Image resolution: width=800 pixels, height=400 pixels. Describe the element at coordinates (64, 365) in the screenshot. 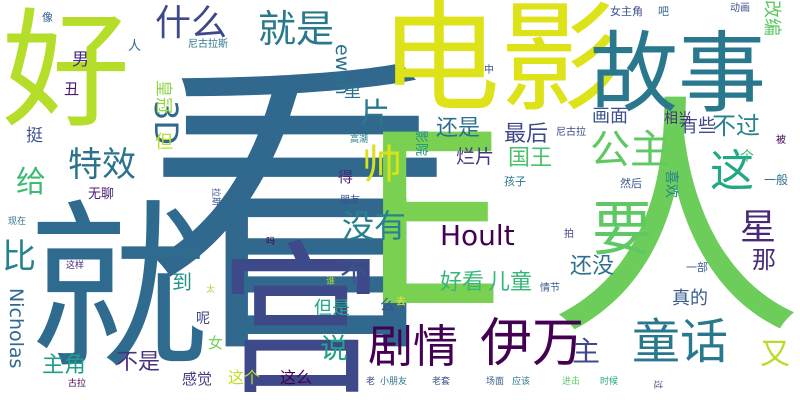

I see `cloud-word: 主角` at that location.